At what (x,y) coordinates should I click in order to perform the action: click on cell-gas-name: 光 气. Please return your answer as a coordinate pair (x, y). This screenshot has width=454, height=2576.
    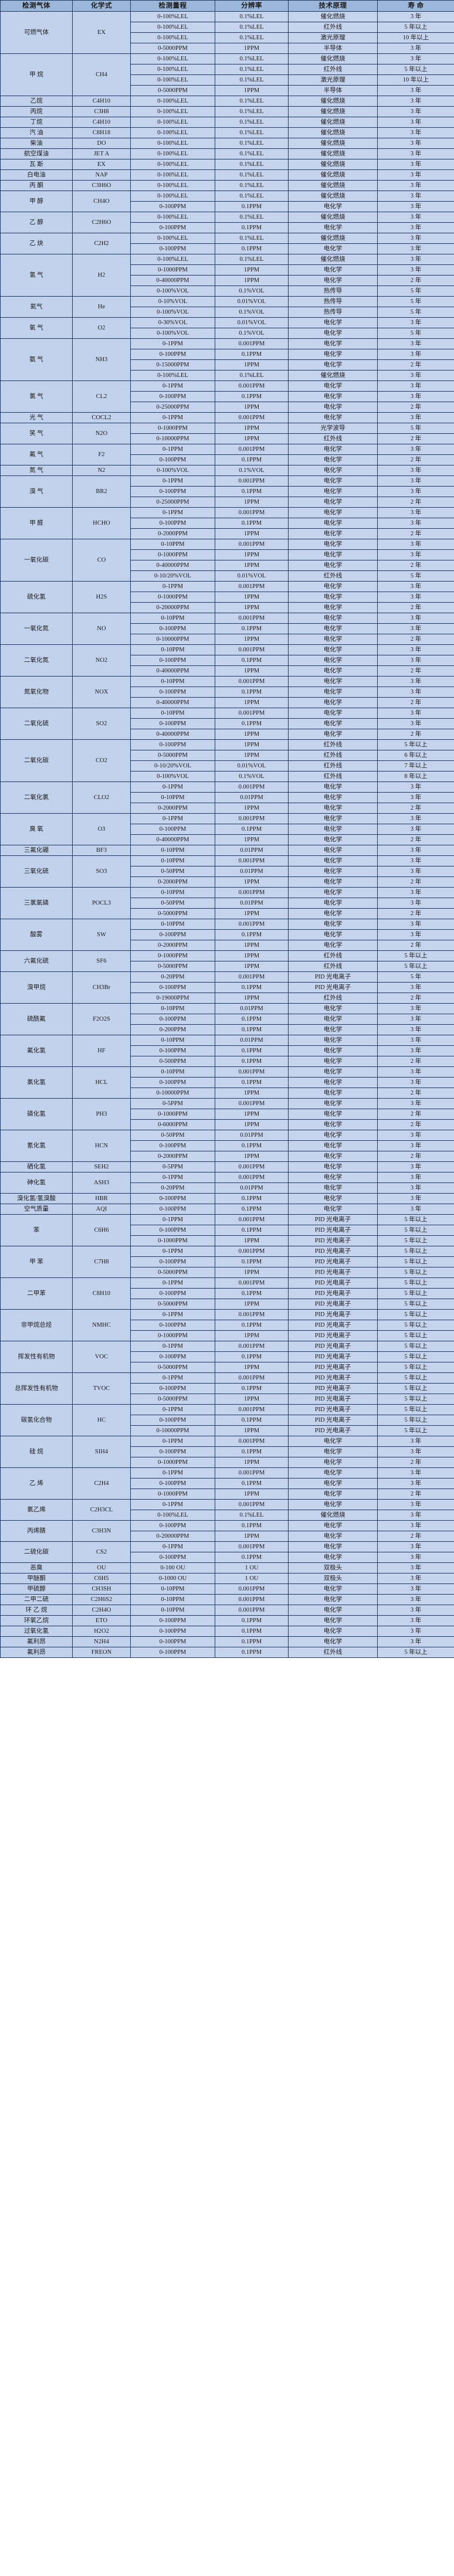
    Looking at the image, I should click on (36, 417).